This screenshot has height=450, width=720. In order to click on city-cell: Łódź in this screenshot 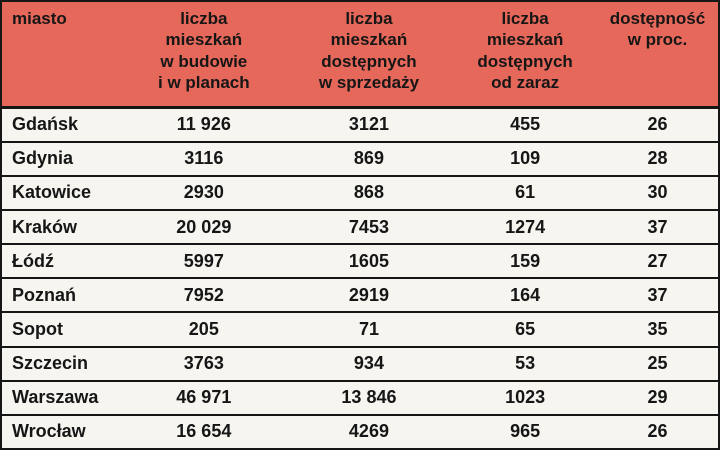, I will do `click(62, 261)`.